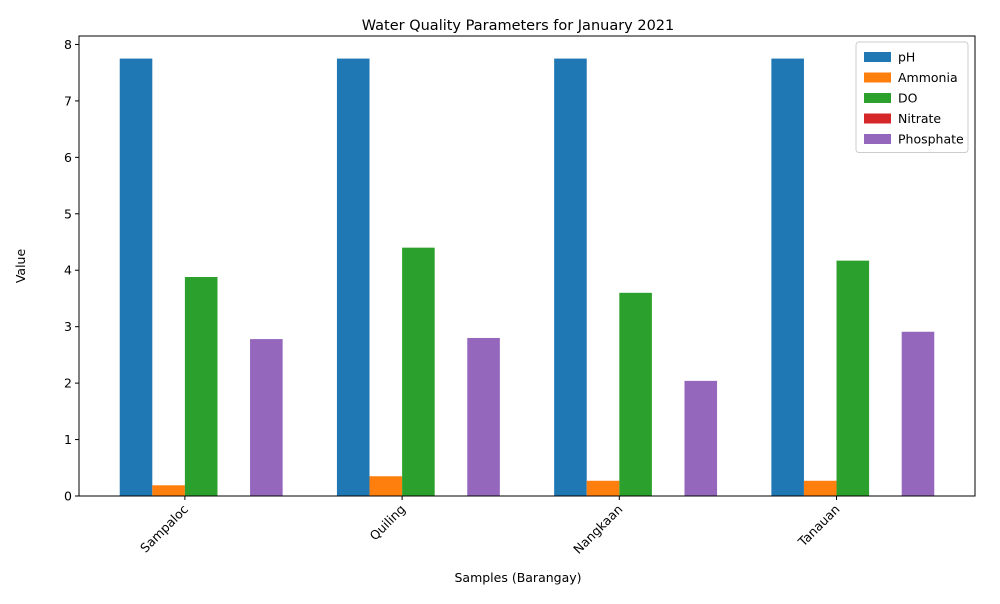 The height and width of the screenshot is (604, 1000). Describe the element at coordinates (201, 386) in the screenshot. I see `bar-do-sampaloc` at that location.